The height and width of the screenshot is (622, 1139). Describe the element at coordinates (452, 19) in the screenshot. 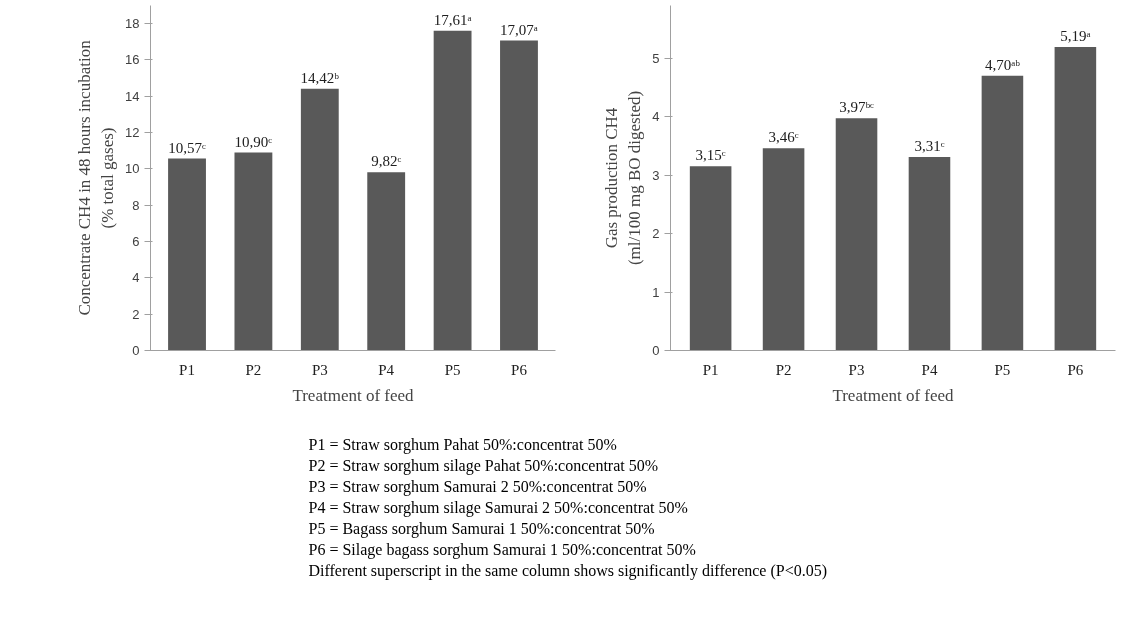

I see `data-label: 17,61ᵃ` at that location.